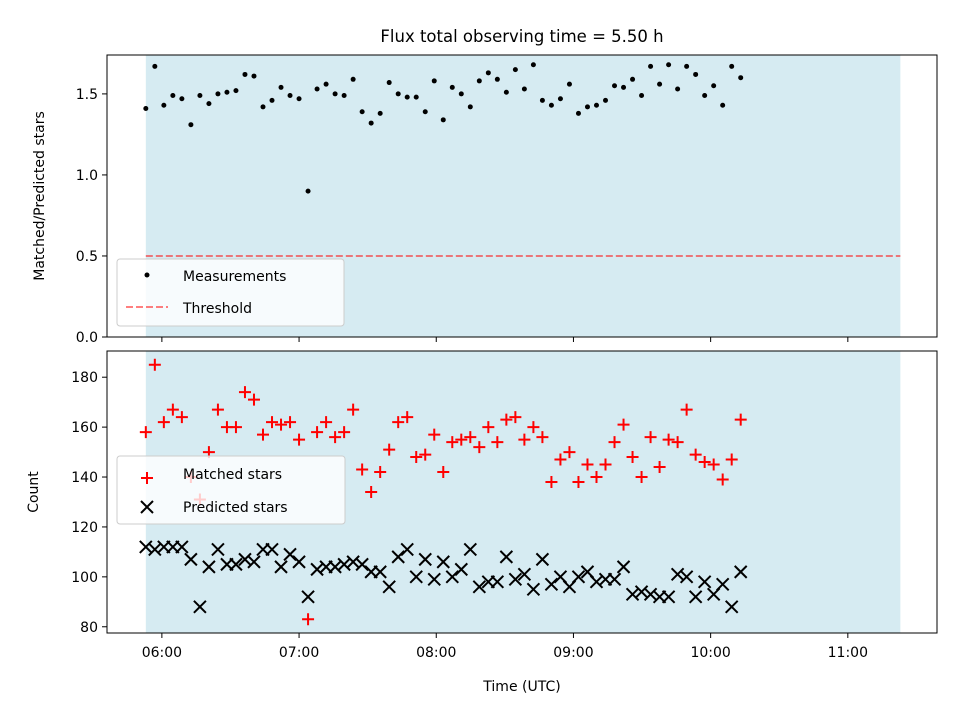 This screenshot has height=720, width=960. I want to click on ratio-x-ticks, so click(505, 339).